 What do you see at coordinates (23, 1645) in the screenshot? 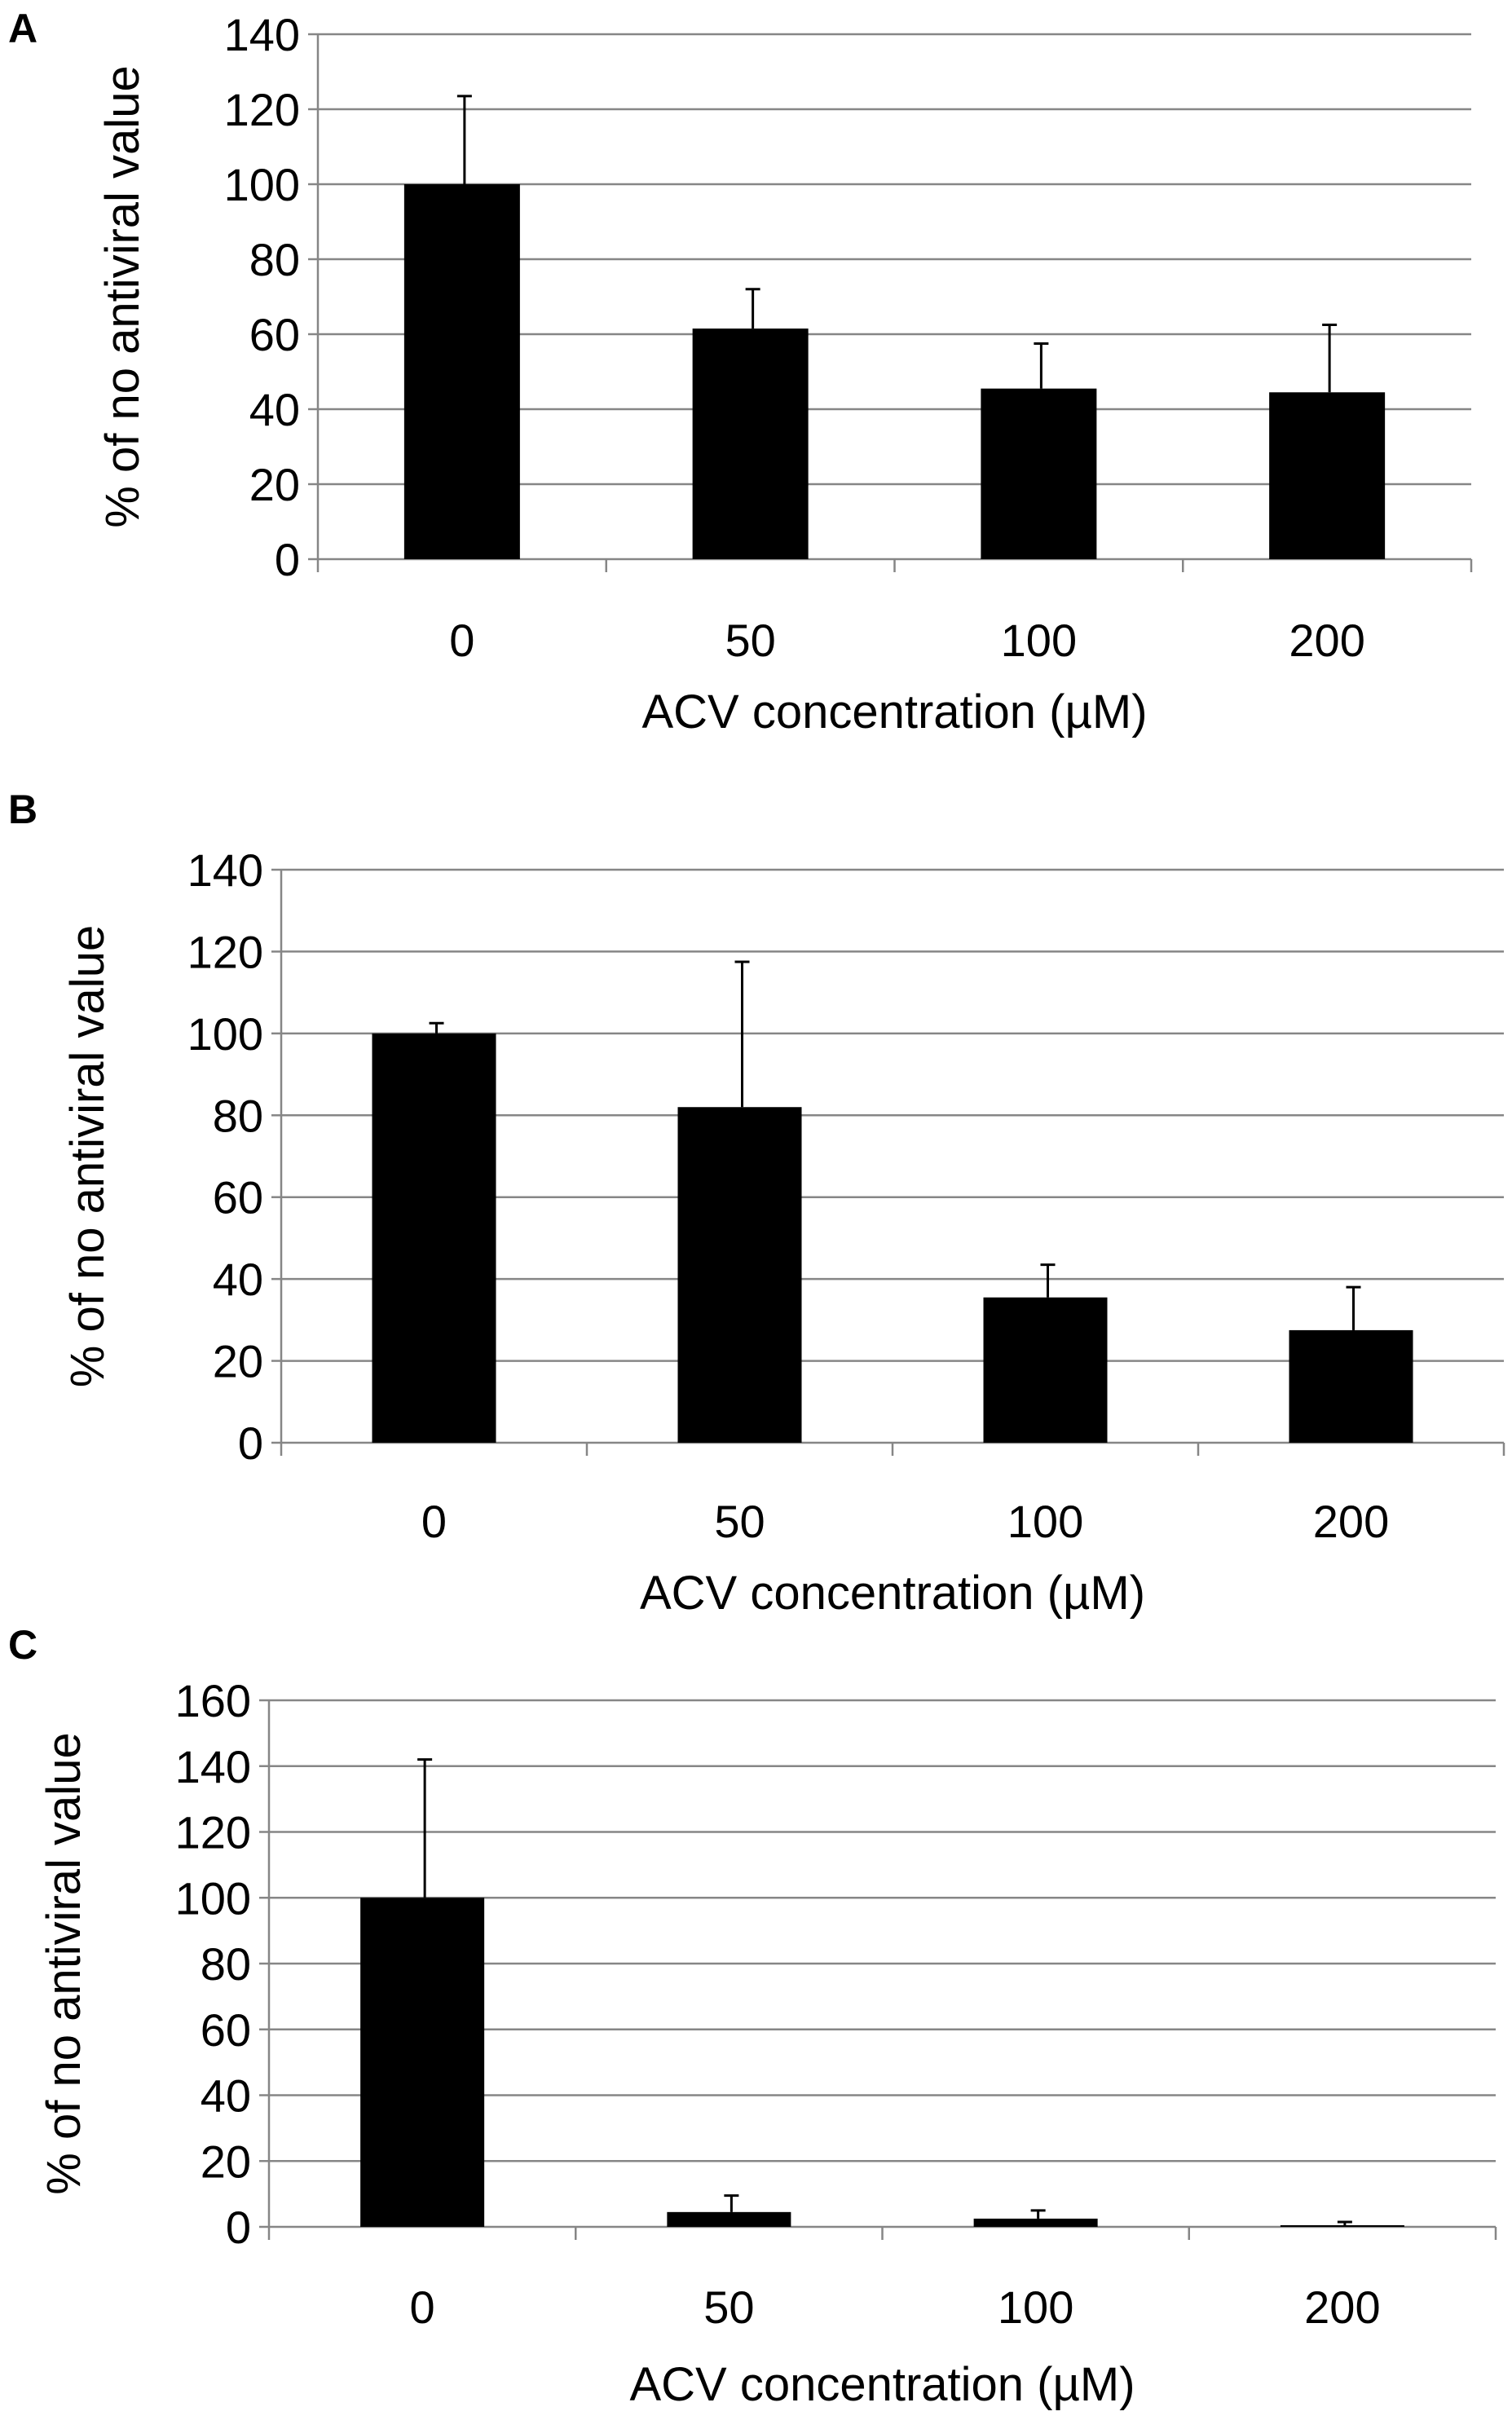
I see `panel-label: C` at bounding box center [23, 1645].